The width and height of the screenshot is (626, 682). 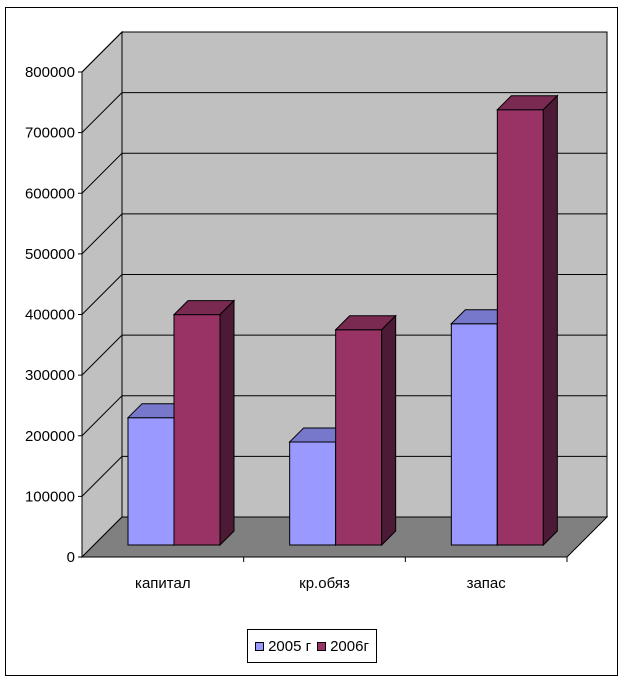 What do you see at coordinates (290, 646) in the screenshot?
I see `legend-label-2005: 2005 г` at bounding box center [290, 646].